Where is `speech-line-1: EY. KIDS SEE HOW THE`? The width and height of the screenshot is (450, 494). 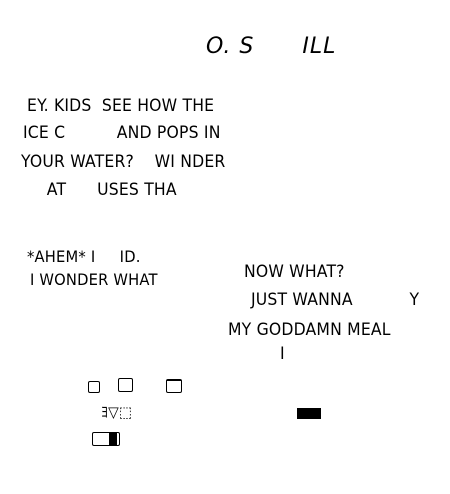 speech-line-1: EY. KIDS SEE HOW THE is located at coordinates (121, 106).